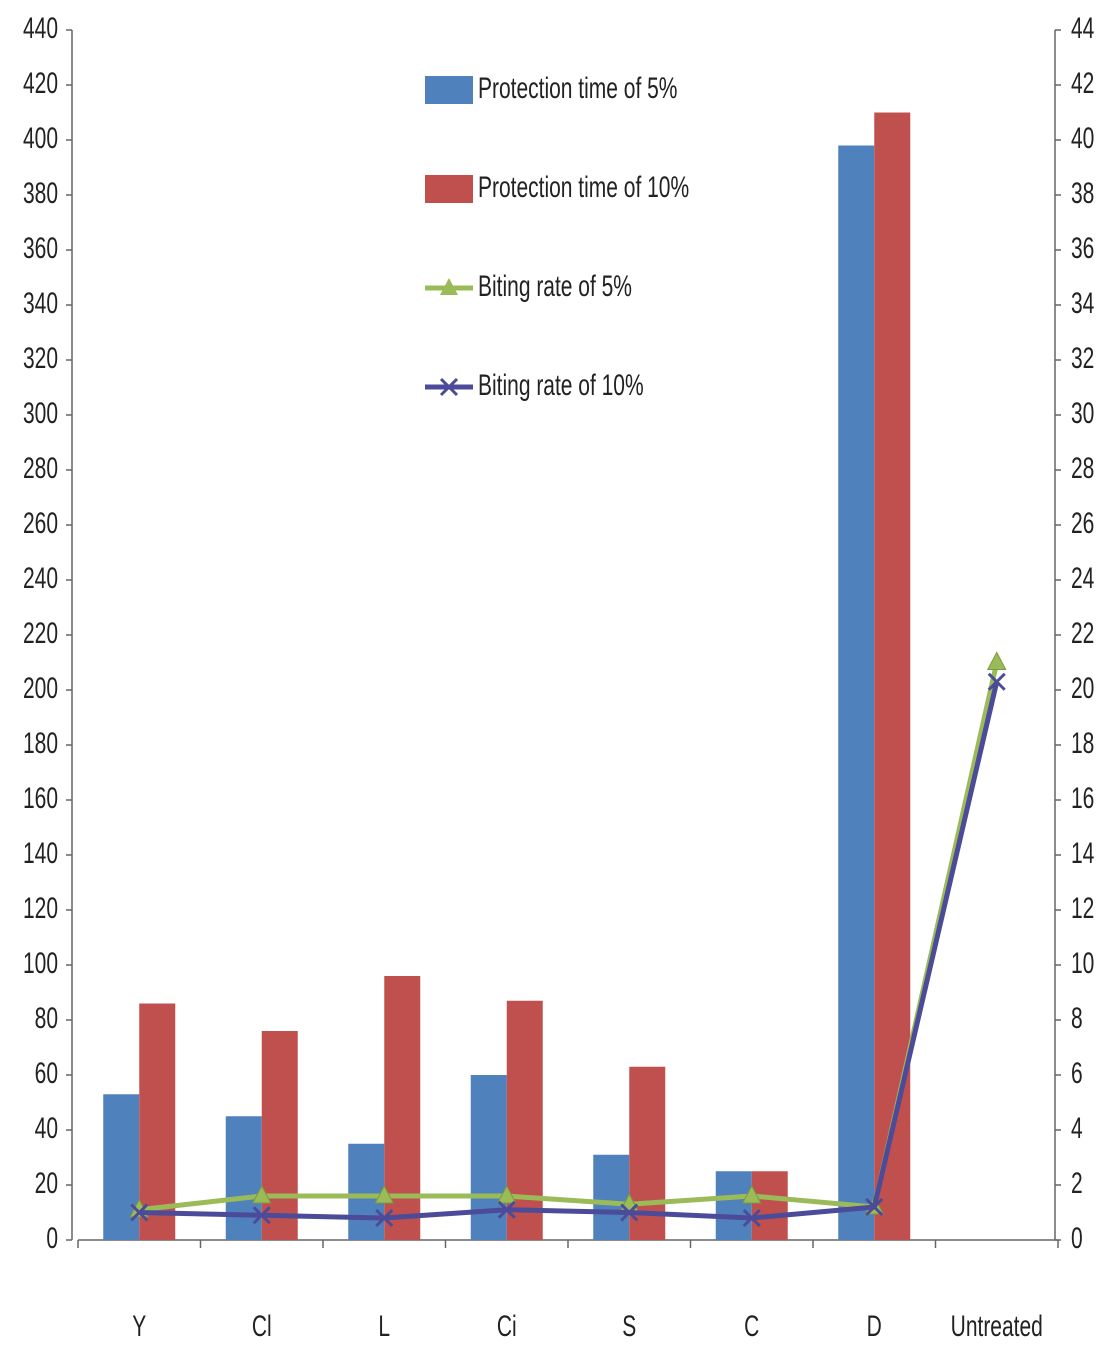 Image resolution: width=1111 pixels, height=1350 pixels. What do you see at coordinates (1082, 578) in the screenshot?
I see `y2-tick-label: 24` at bounding box center [1082, 578].